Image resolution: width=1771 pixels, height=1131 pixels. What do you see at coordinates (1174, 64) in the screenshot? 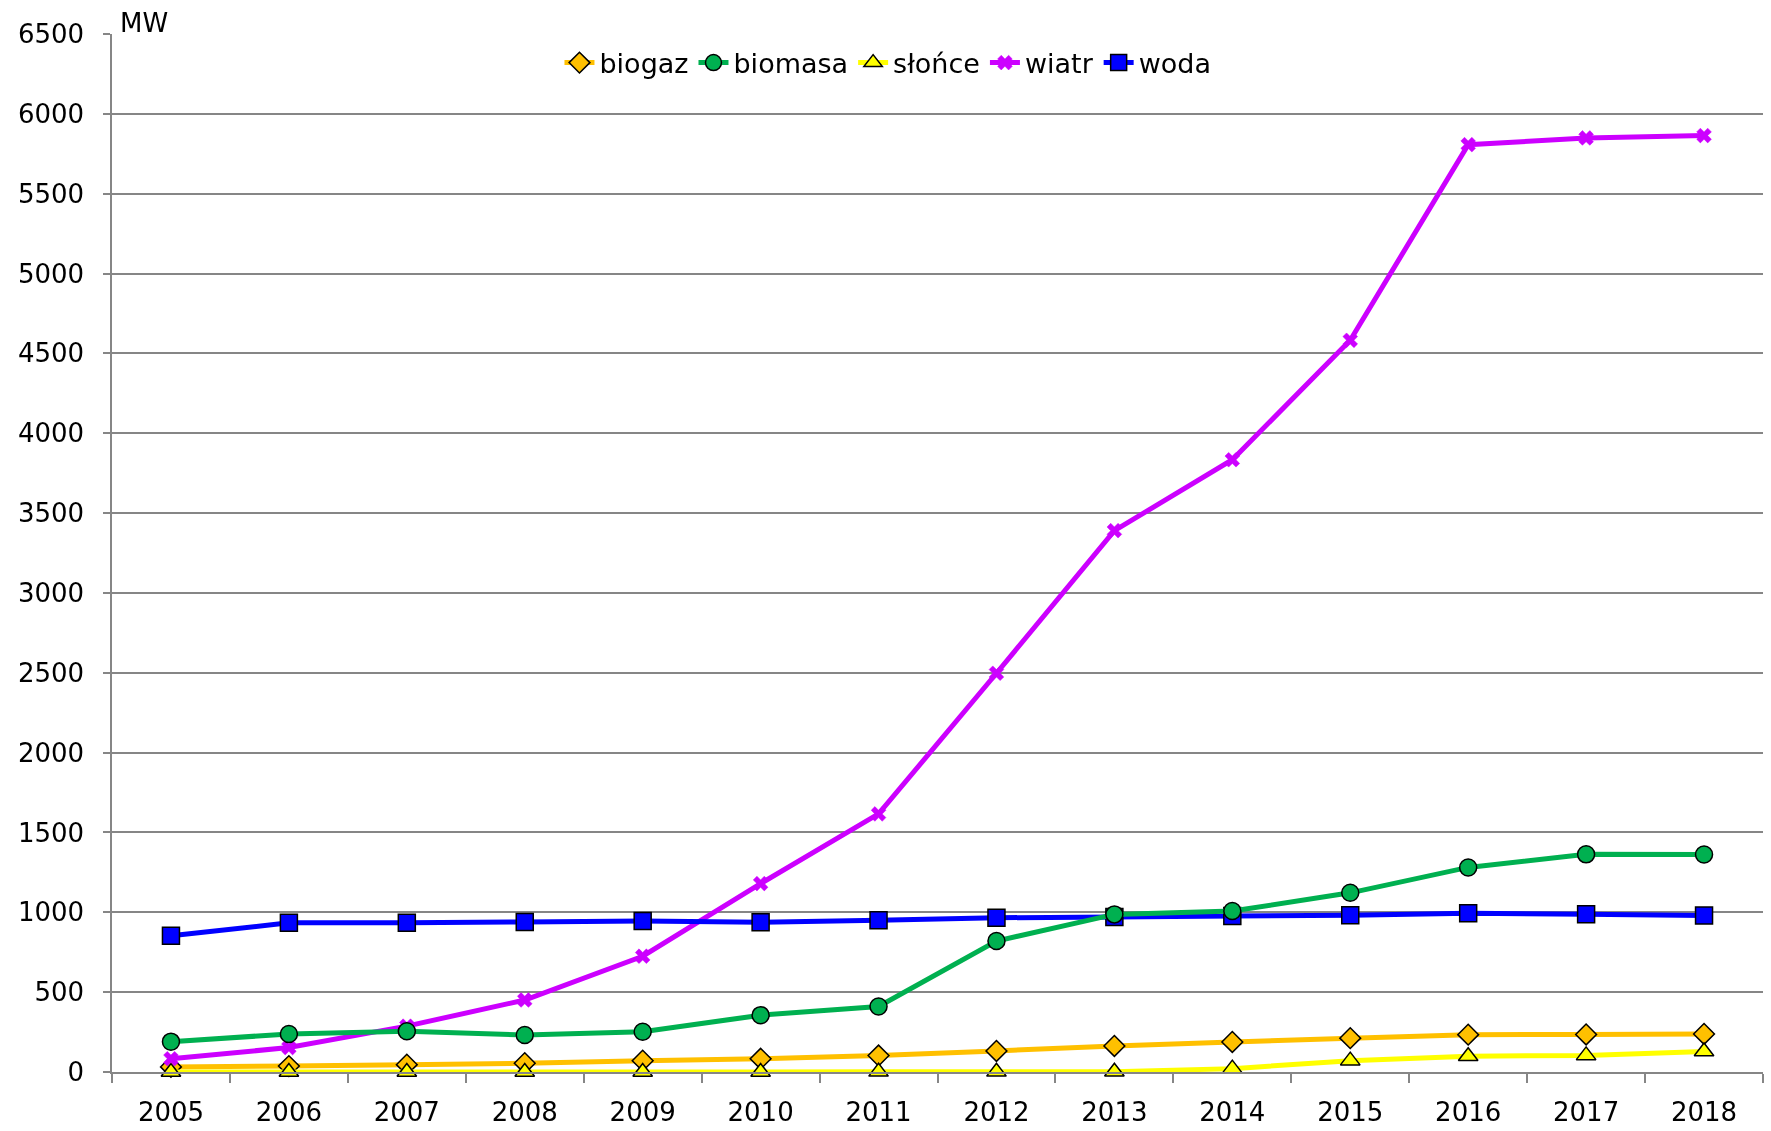
I see `legend-label: woda` at bounding box center [1174, 64].